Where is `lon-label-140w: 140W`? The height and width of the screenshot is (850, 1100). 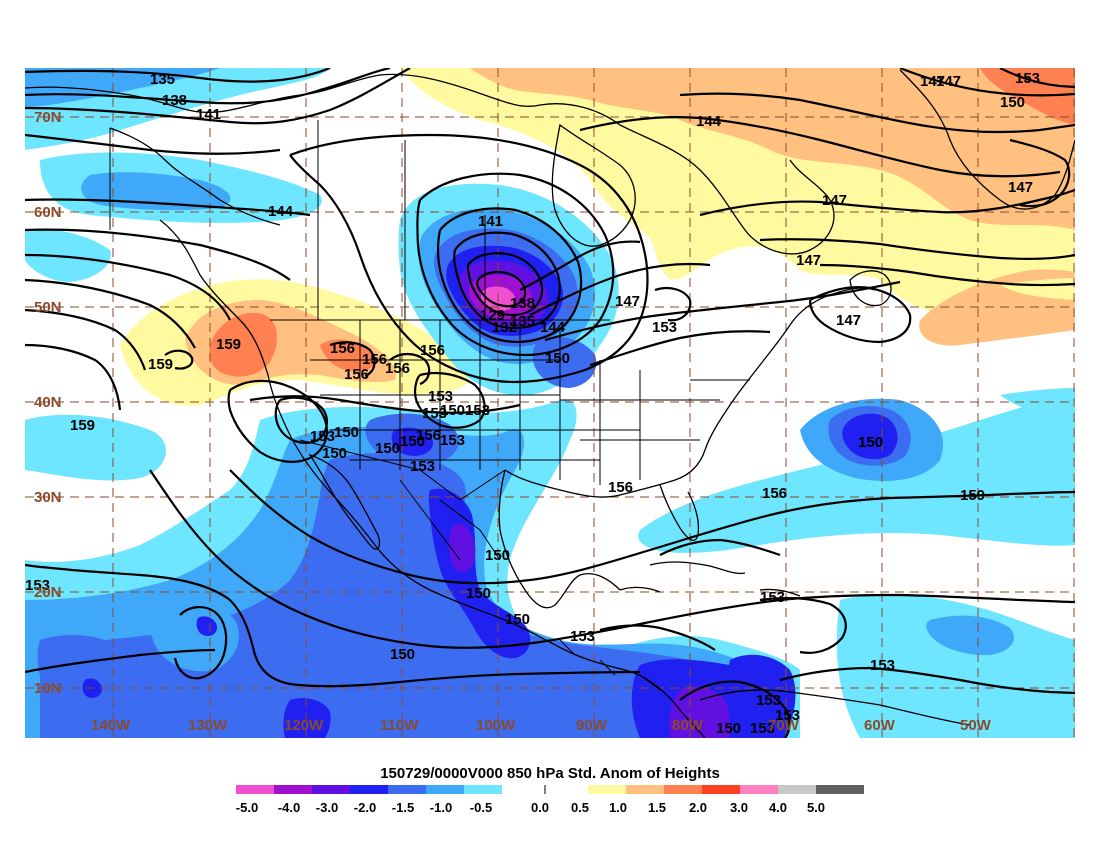 lon-label-140w: 140W is located at coordinates (111, 725).